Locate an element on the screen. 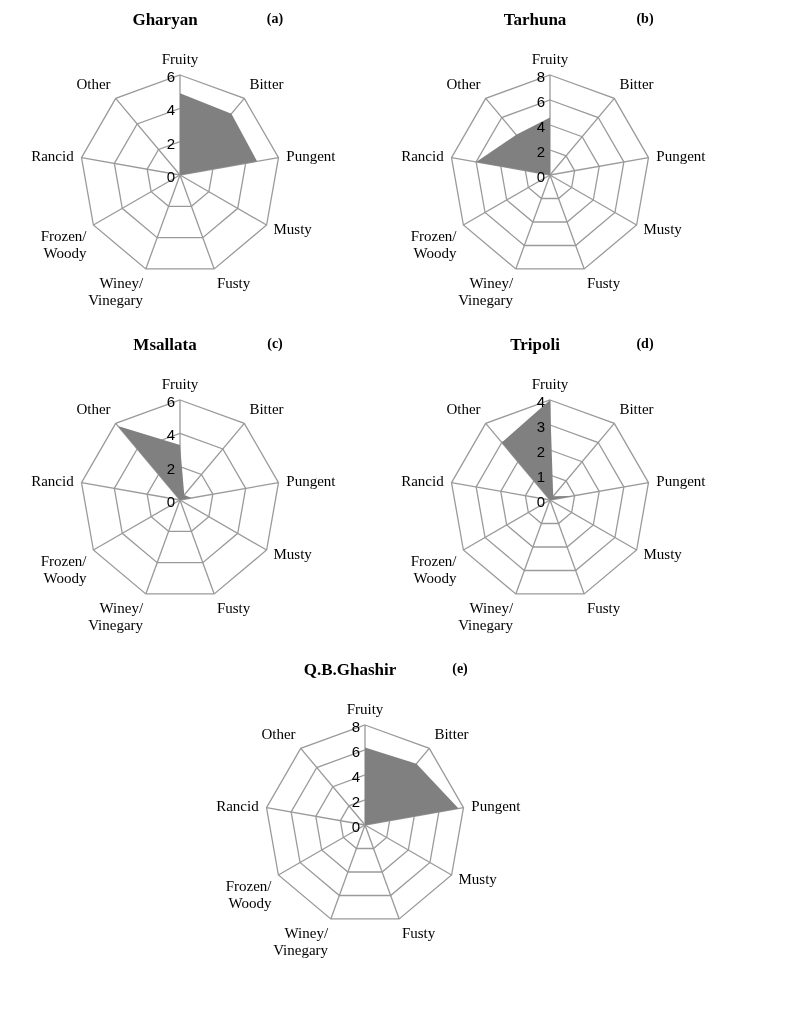 The height and width of the screenshot is (1022, 798). y-tick-label: 3 is located at coordinates (540, 426).